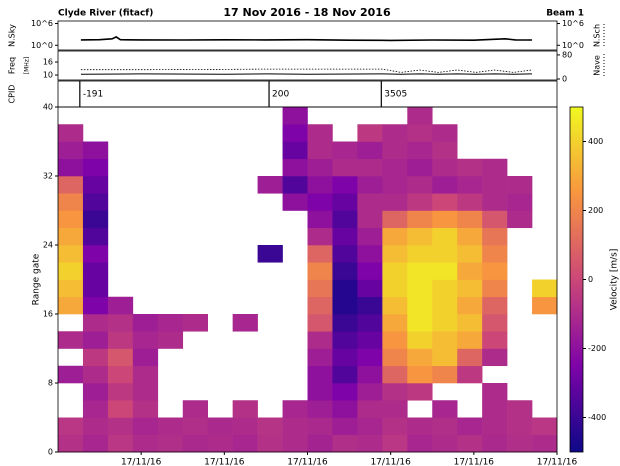  I want to click on chart-title: 17 Nov 2016 - 18 Nov 2016, so click(307, 12).